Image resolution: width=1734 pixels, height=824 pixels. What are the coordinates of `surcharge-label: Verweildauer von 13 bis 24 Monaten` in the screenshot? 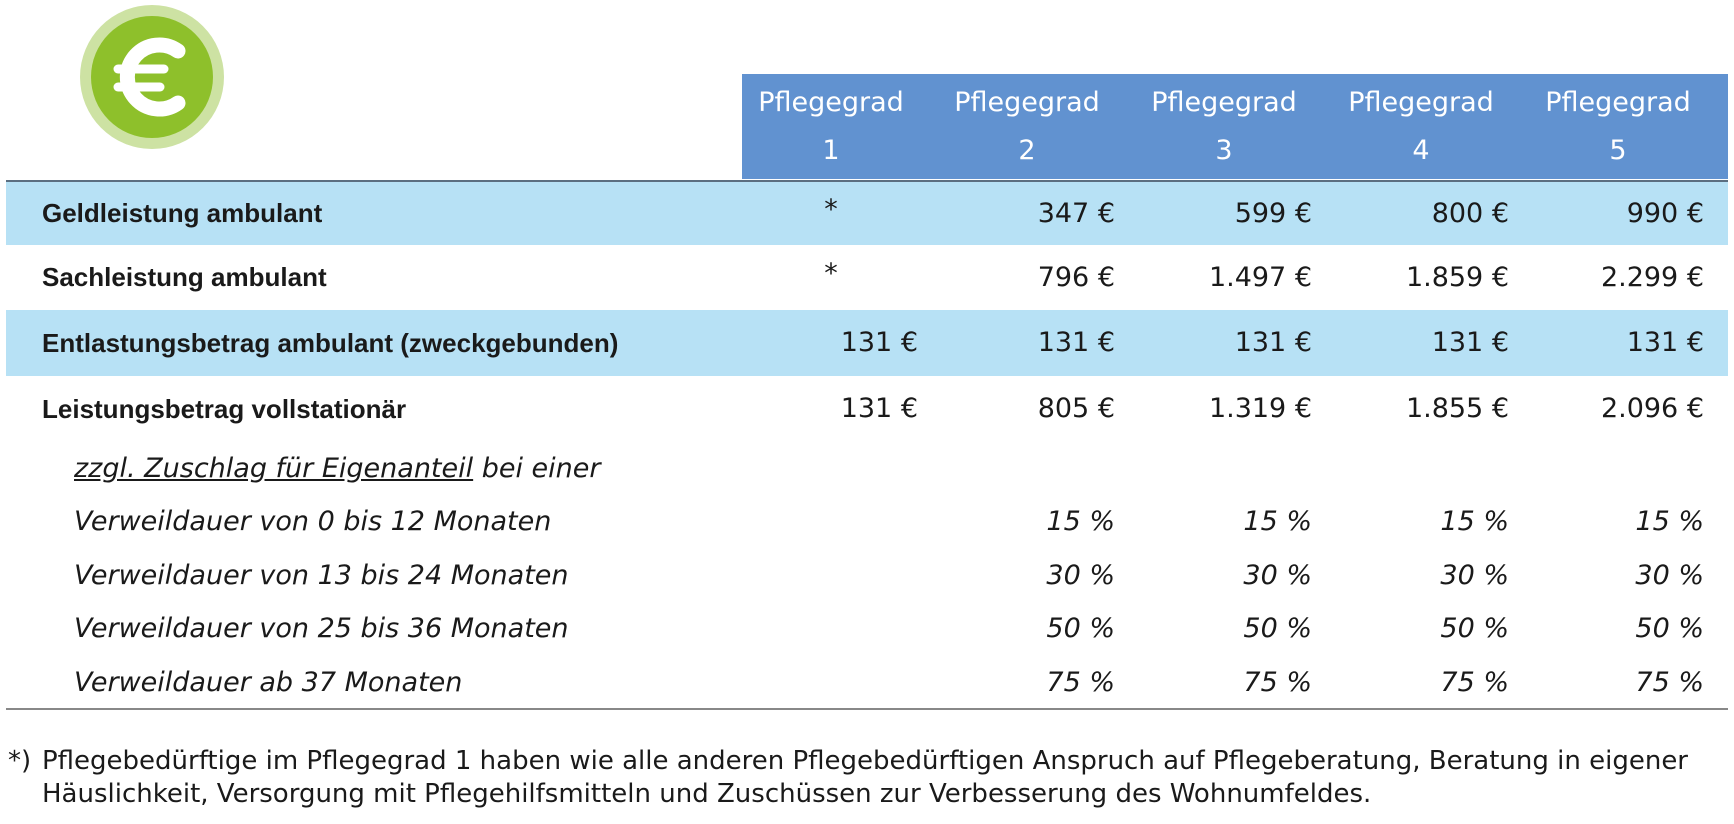 It's located at (321, 575).